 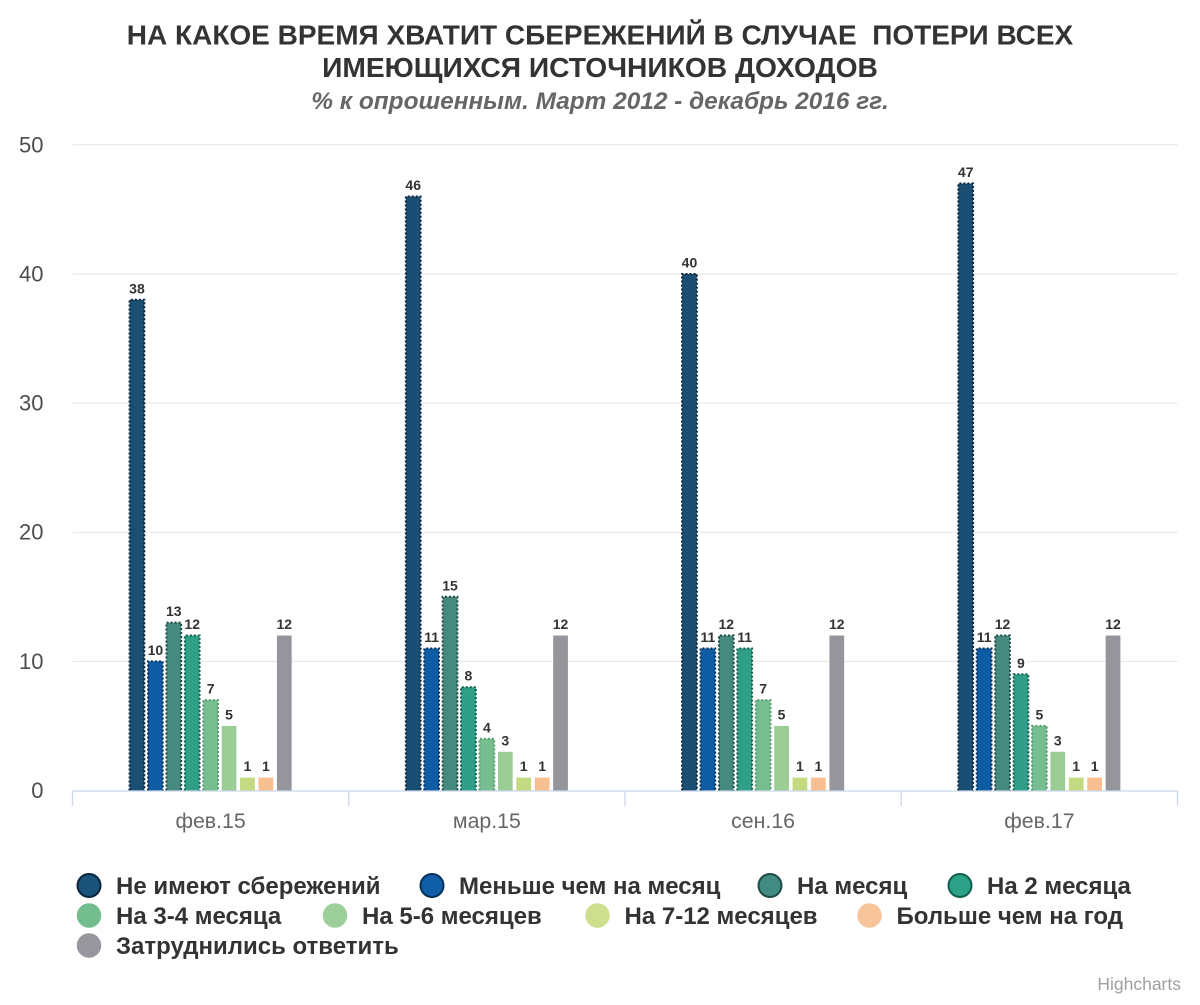 What do you see at coordinates (199, 916) in the screenshot?
I see `svg-text: На 3-4 месяца` at bounding box center [199, 916].